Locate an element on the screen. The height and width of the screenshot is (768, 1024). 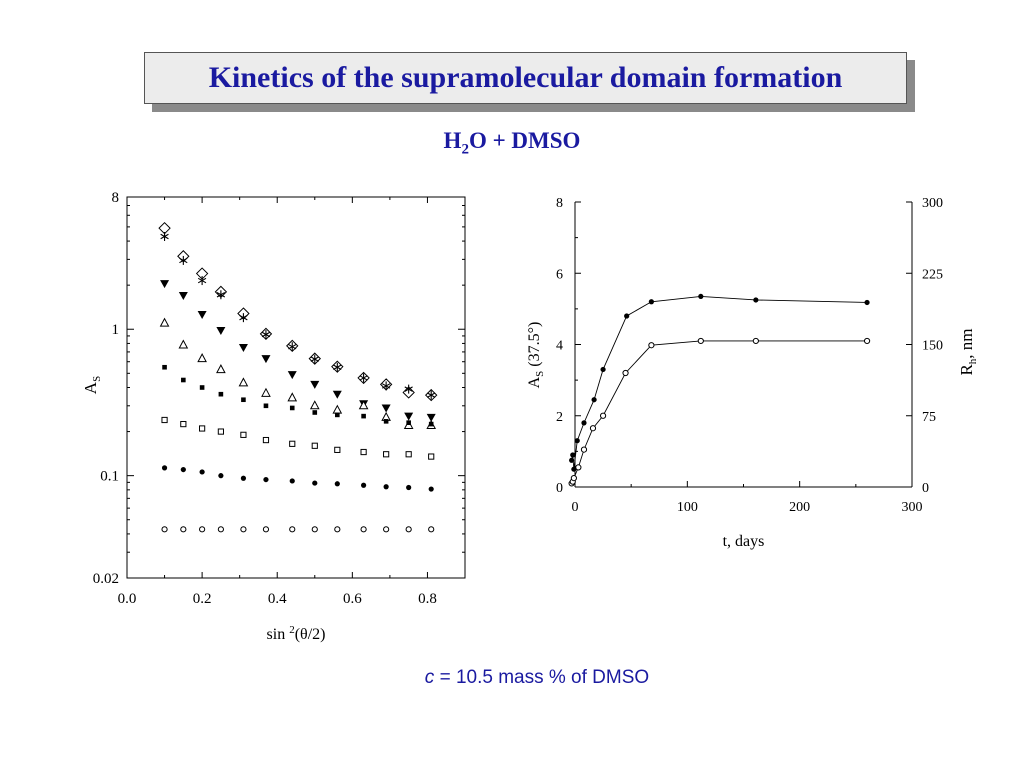
x-tick-label: 0.8 is located at coordinates (427, 599).